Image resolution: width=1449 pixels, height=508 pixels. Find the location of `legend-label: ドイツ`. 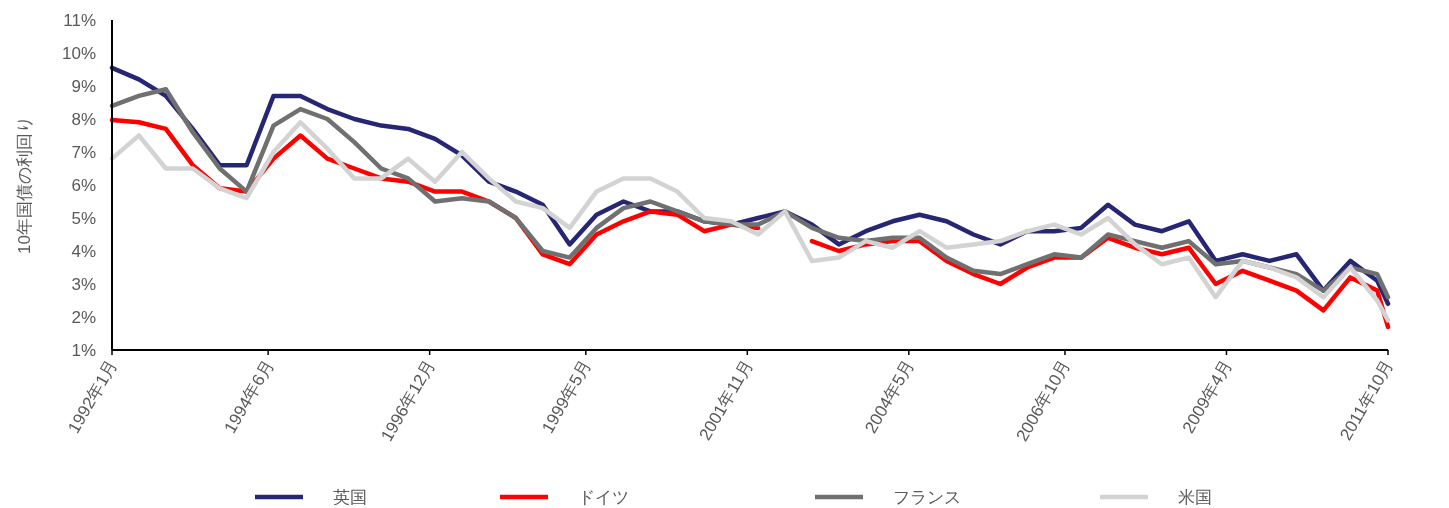

legend-label: ドイツ is located at coordinates (603, 497).